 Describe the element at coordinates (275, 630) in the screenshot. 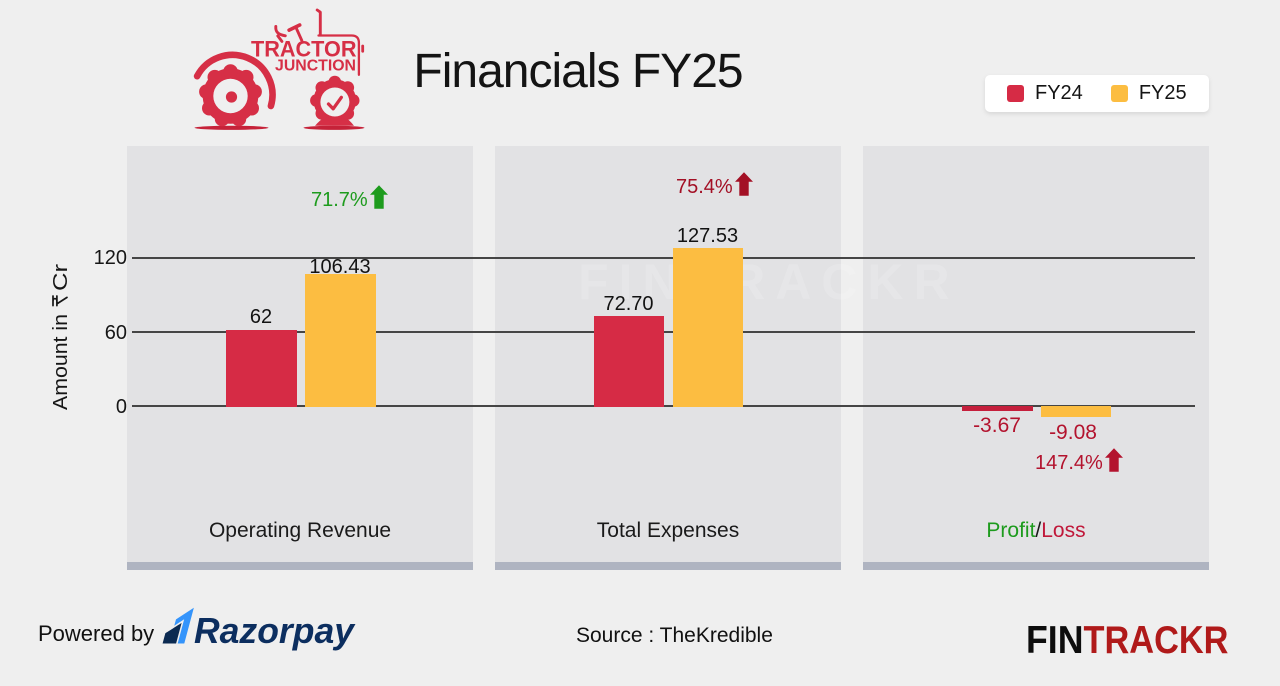

I see `svg-text: Razorpay` at that location.